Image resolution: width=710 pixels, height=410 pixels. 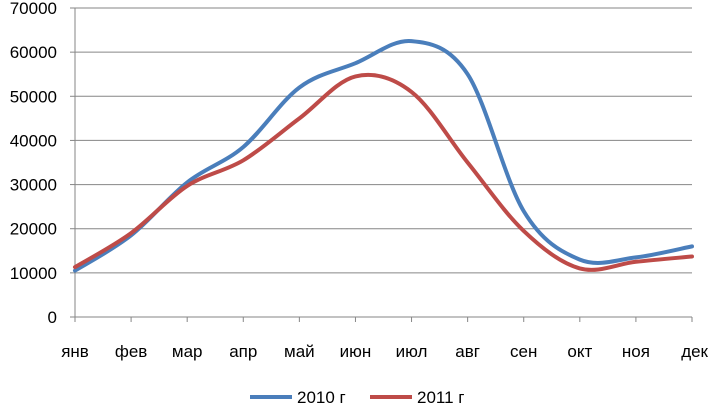 What do you see at coordinates (33, 140) in the screenshot?
I see `y-tick-label: 40000` at bounding box center [33, 140].